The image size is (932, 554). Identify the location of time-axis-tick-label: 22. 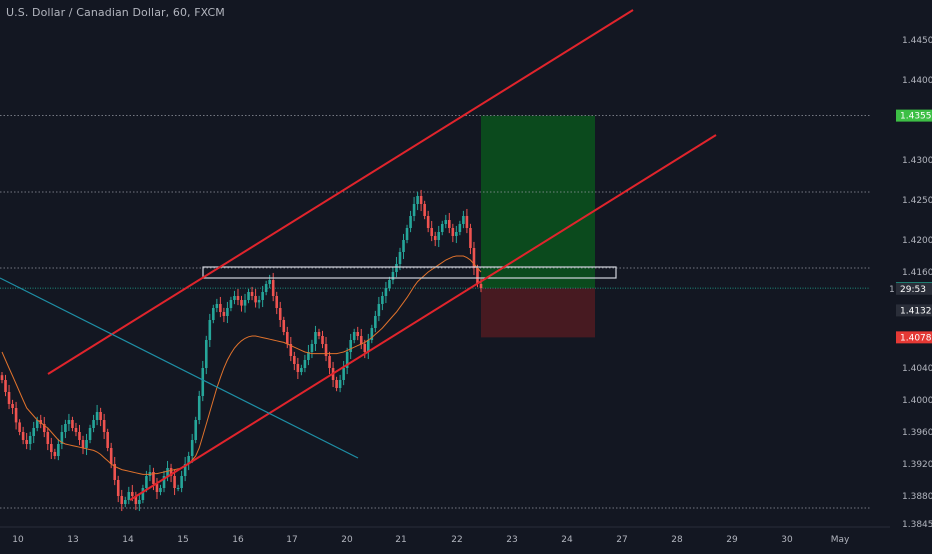
(456, 540).